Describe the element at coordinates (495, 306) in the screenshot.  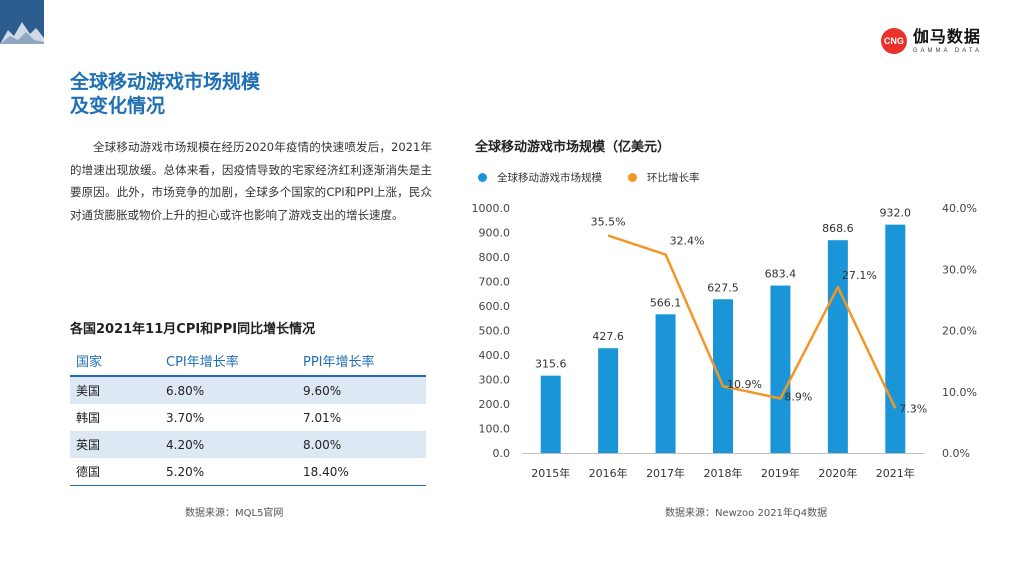
I see `y-left-tick-label: 600.0` at that location.